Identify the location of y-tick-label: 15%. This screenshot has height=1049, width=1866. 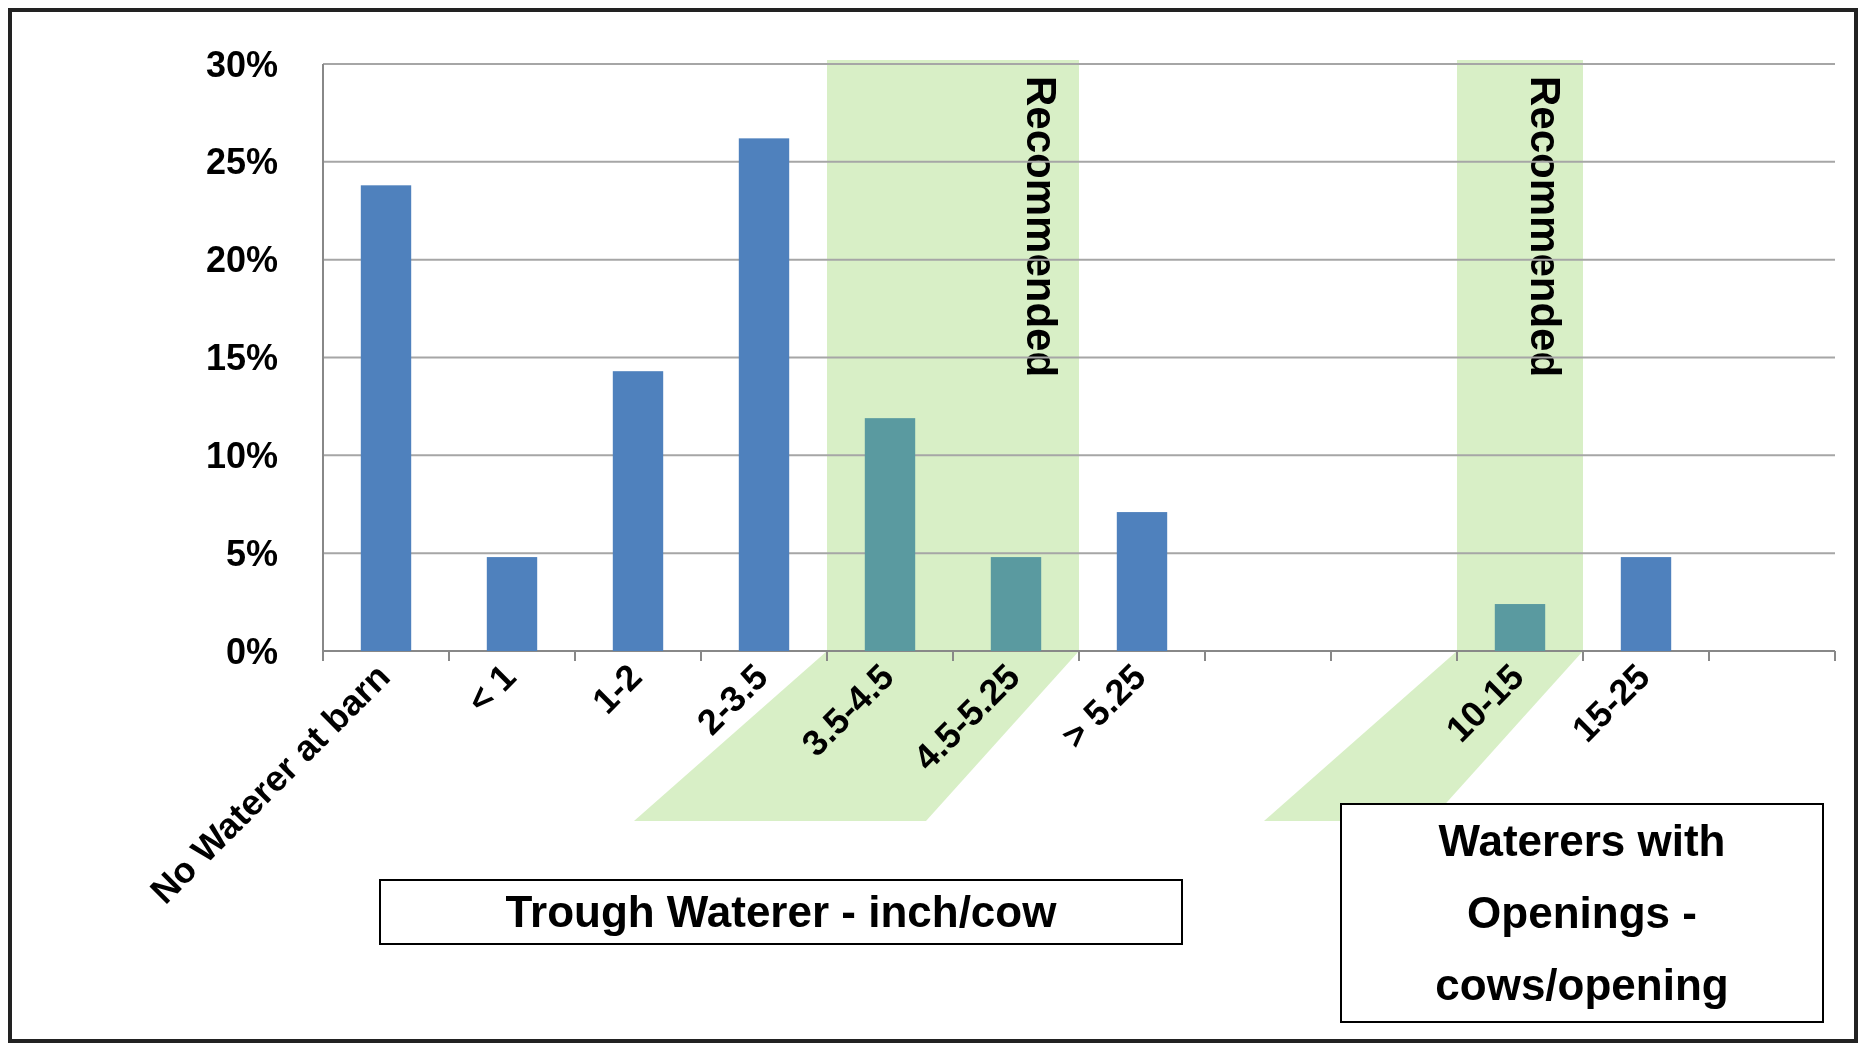
(241, 358).